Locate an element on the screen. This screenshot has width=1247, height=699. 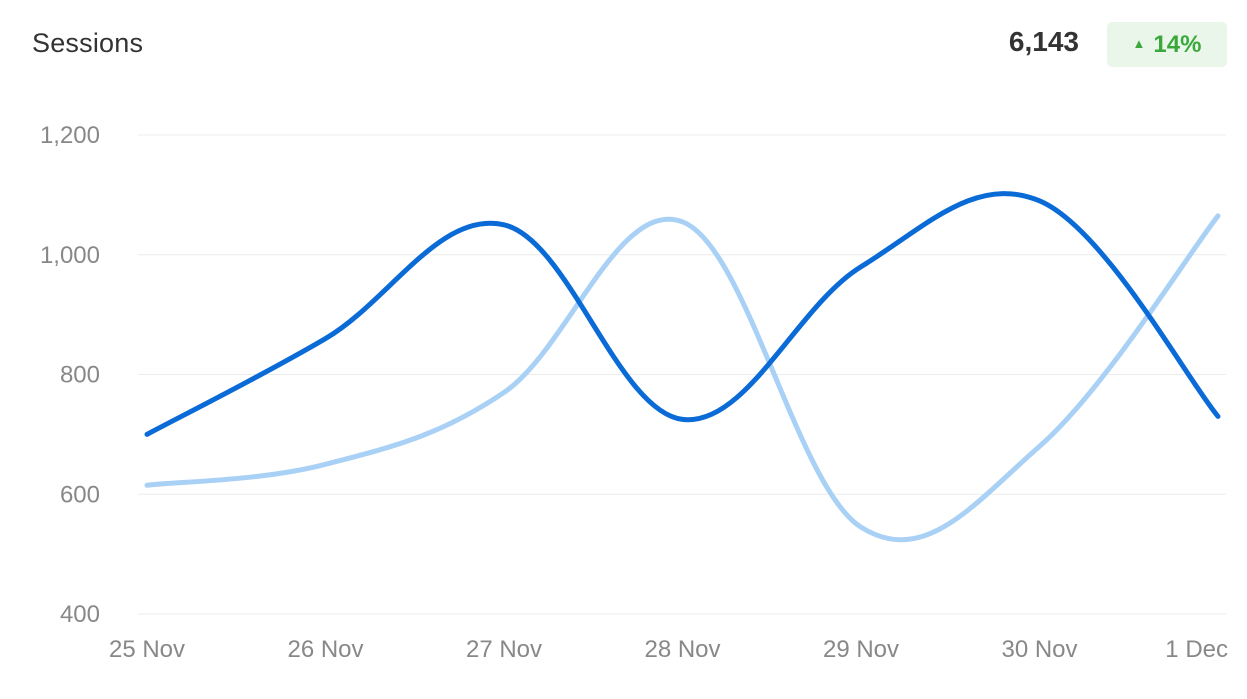
x-tick-label: 1 Dec is located at coordinates (1196, 649).